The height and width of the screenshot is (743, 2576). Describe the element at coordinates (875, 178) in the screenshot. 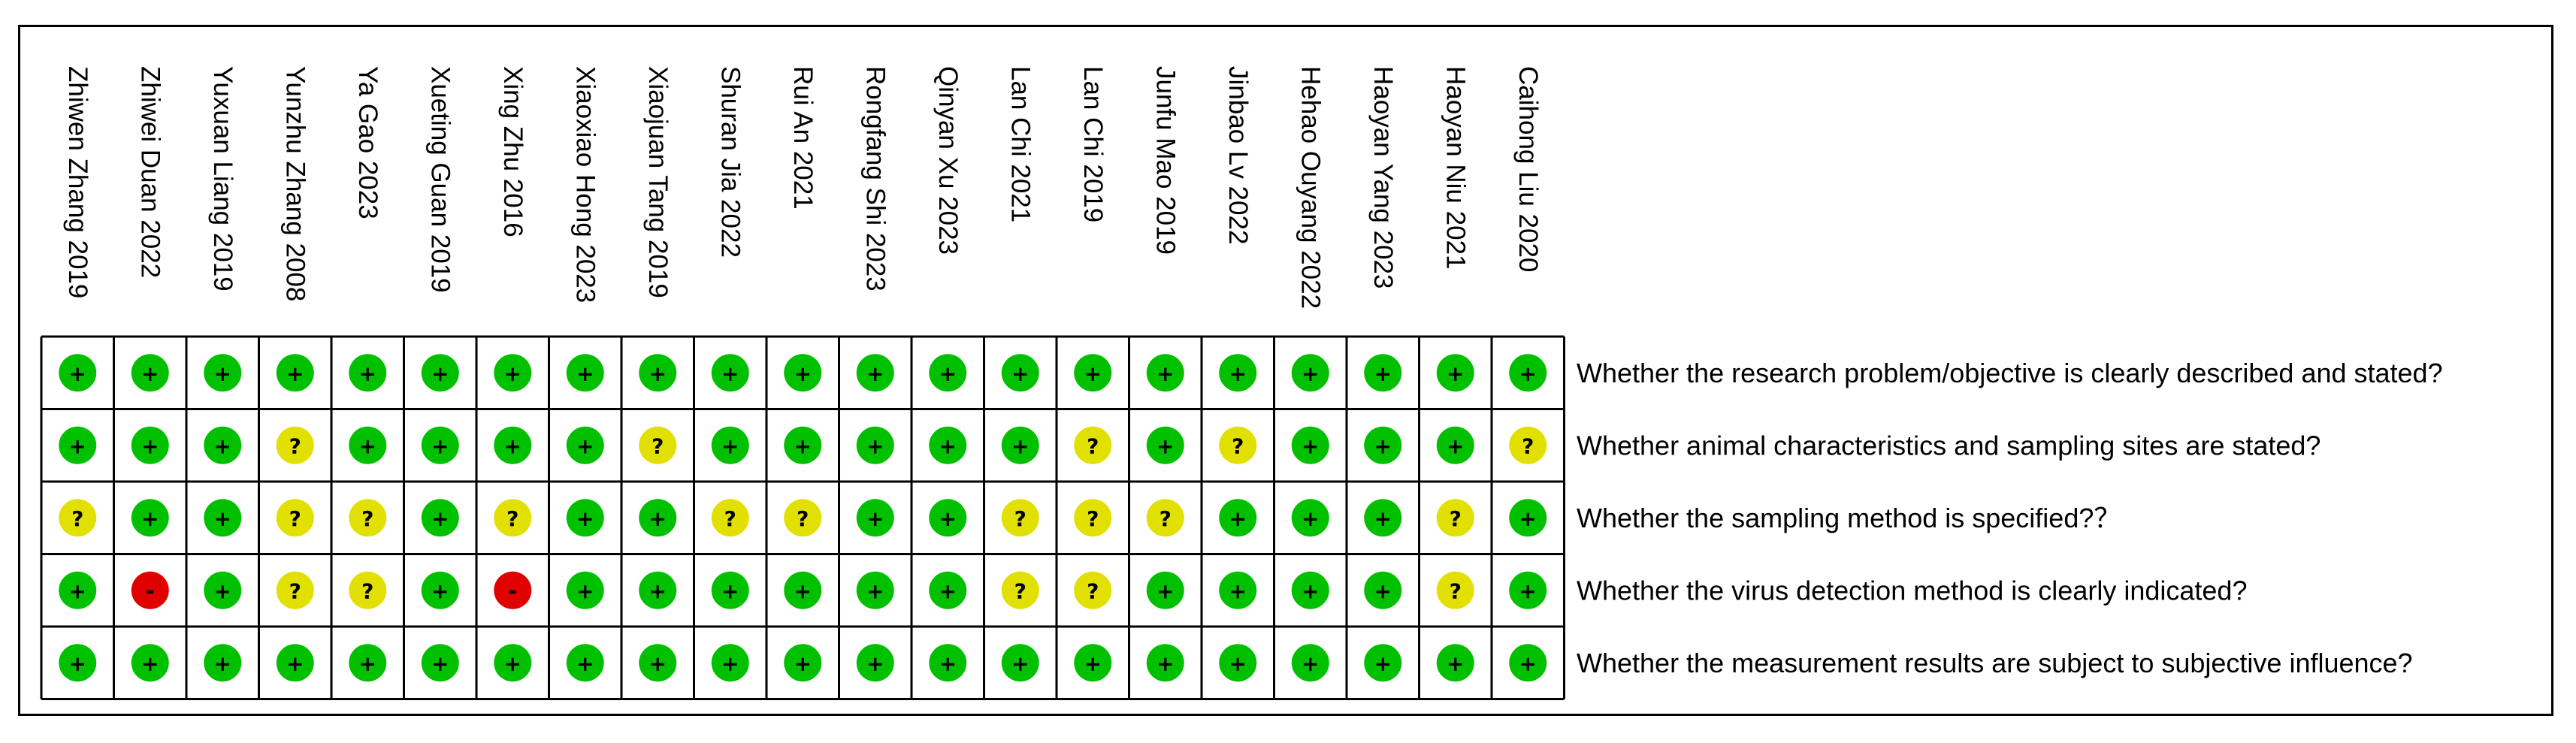

I see `study-label: Rongfang Shi 2023` at that location.